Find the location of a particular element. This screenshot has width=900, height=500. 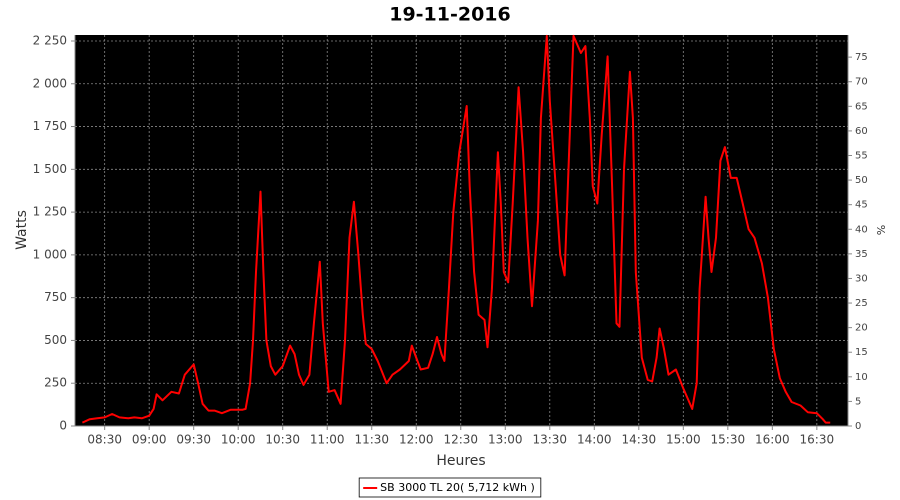

y-tick-label: 750 is located at coordinates (55, 297).